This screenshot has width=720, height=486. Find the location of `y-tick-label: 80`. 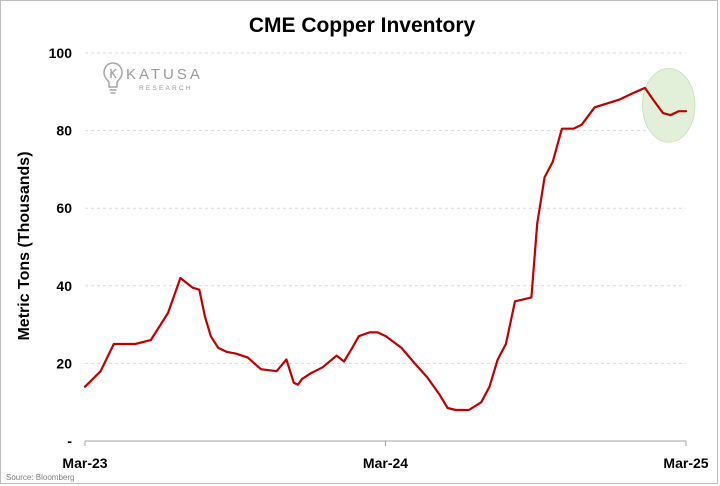

y-tick-label: 80 is located at coordinates (64, 131).